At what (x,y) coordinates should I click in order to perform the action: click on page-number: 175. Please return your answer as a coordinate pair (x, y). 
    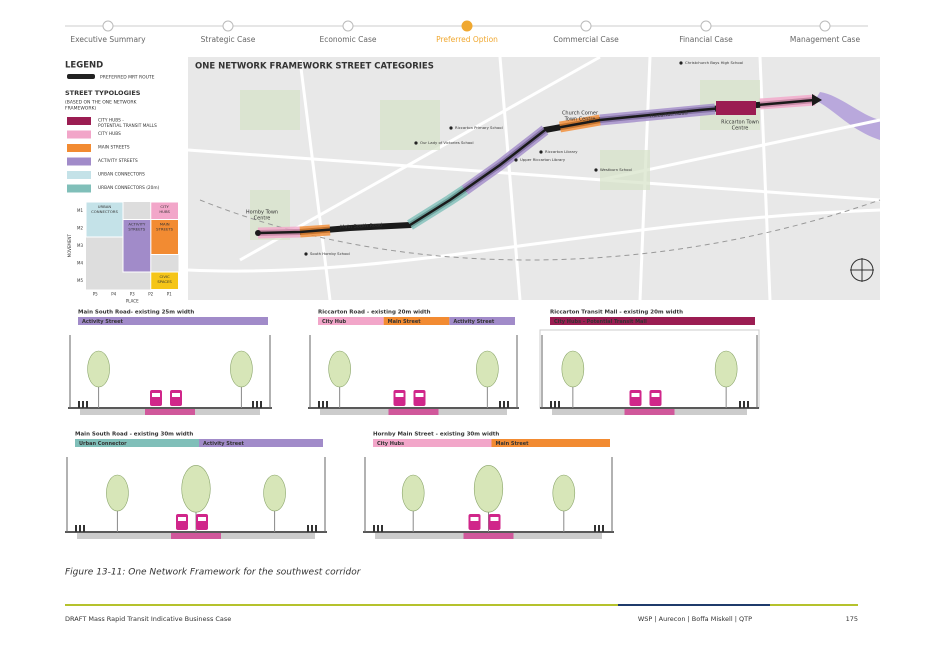
    Looking at the image, I should click on (852, 619).